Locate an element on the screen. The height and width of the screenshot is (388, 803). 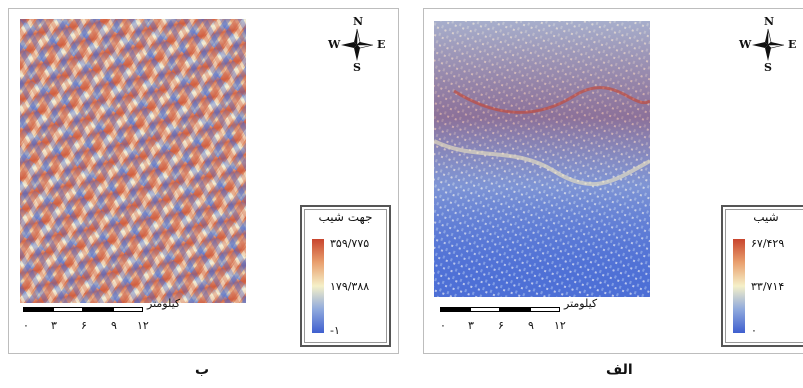
legend-slope: شیب ۶۷/۴۲۹ ۳۳/۷۱۴ ۰ is located at coordinates (762, 276).